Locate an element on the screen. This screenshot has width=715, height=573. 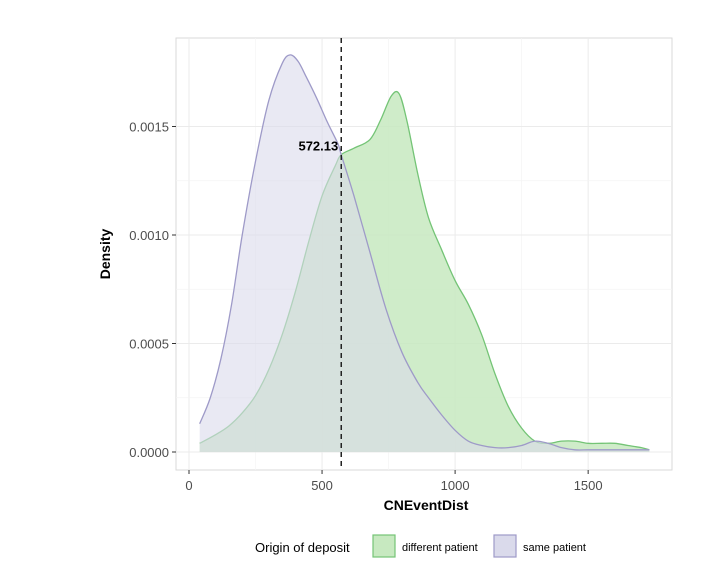
y-axis-title: Density is located at coordinates (105, 254).